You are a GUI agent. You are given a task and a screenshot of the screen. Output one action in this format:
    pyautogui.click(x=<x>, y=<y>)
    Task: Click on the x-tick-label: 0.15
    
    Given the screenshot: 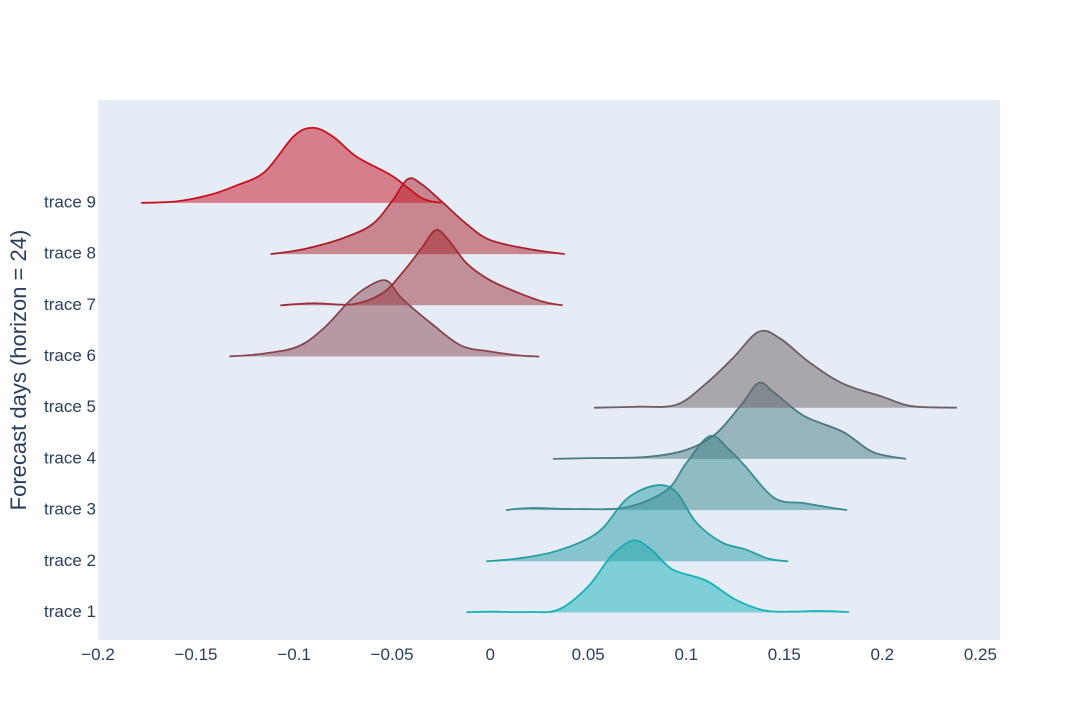 What is the action you would take?
    pyautogui.click(x=784, y=654)
    